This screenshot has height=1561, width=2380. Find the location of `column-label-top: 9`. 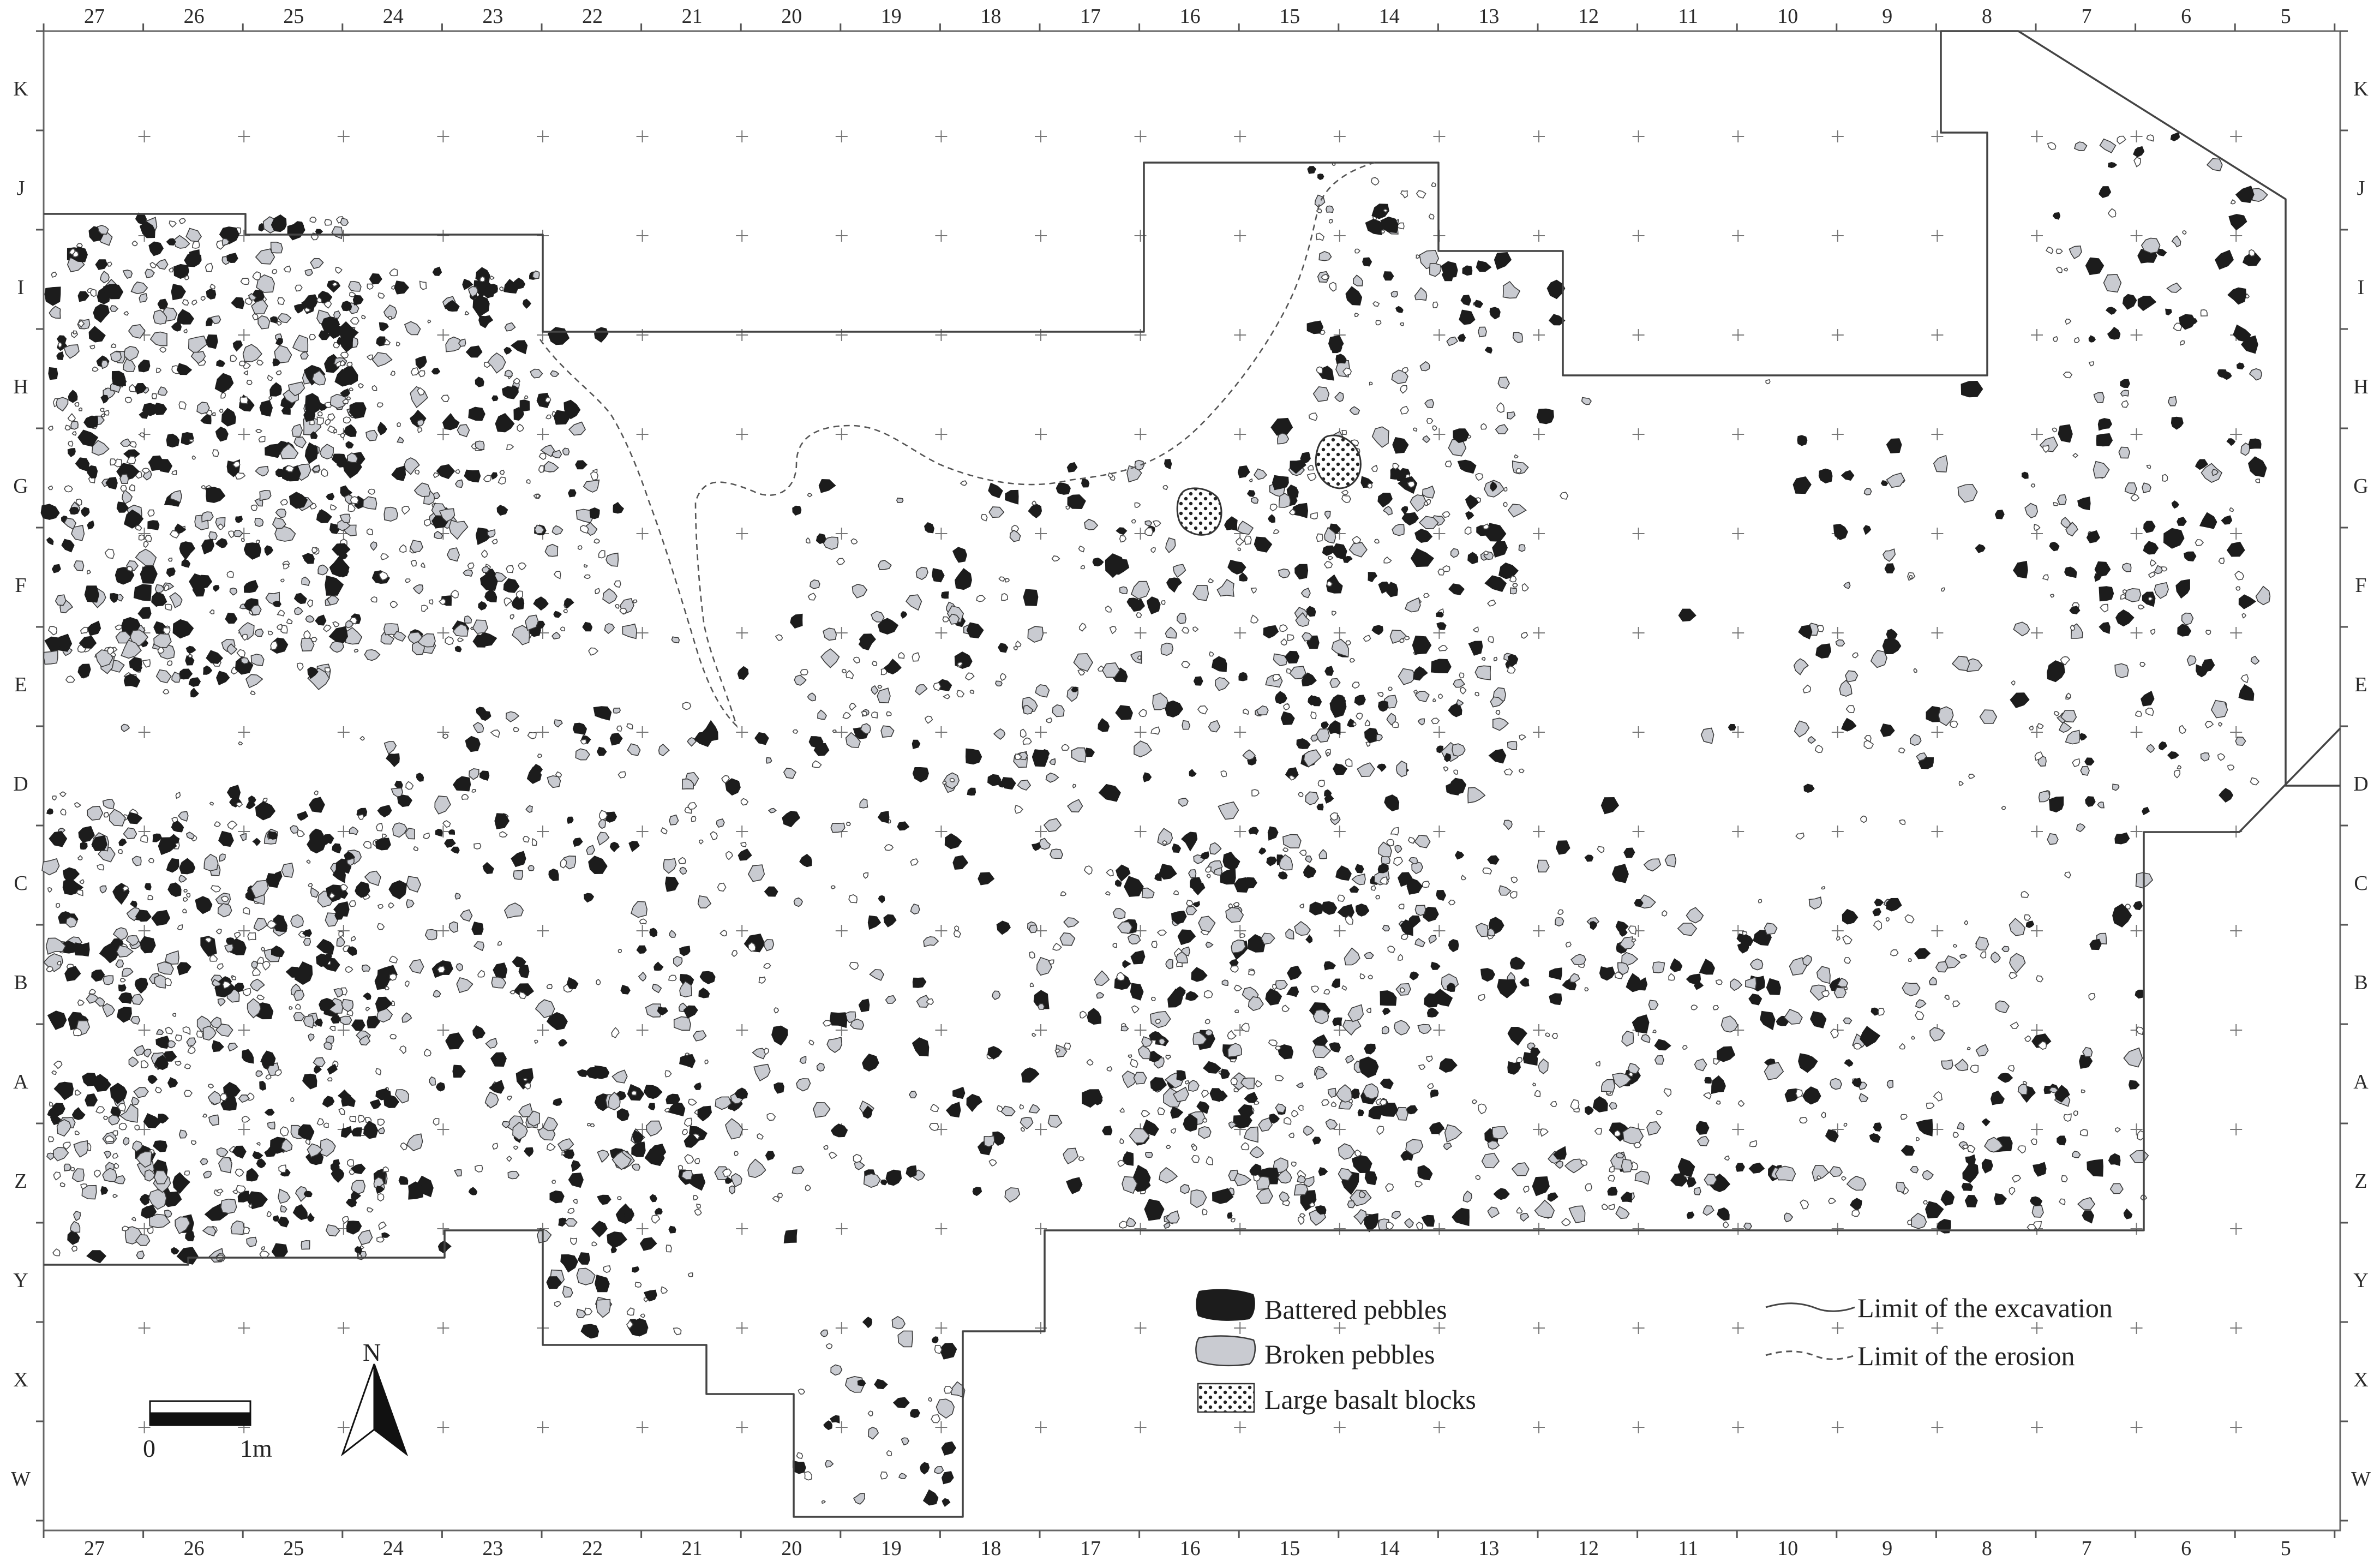

column-label-top: 9 is located at coordinates (1887, 16).